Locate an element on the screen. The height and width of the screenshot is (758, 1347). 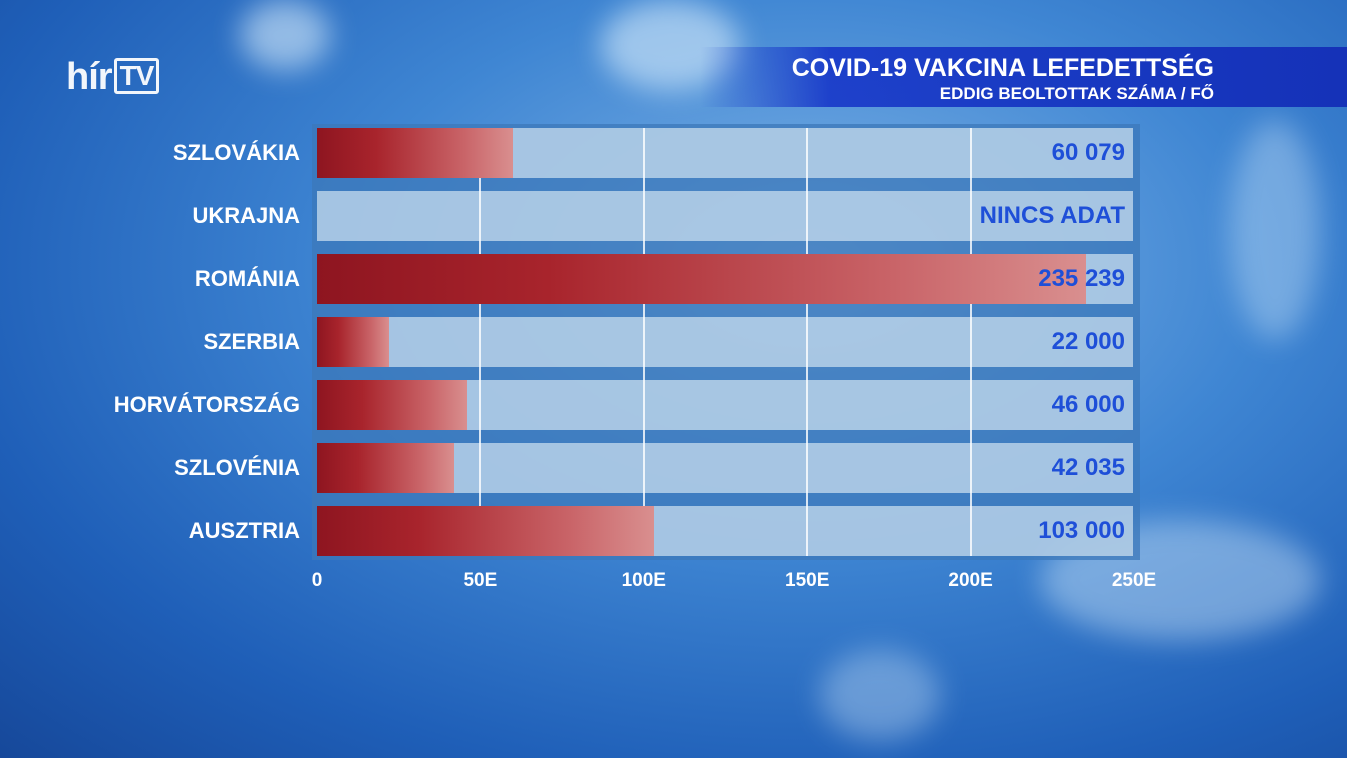
x-tick-label: 150E is located at coordinates (807, 580).